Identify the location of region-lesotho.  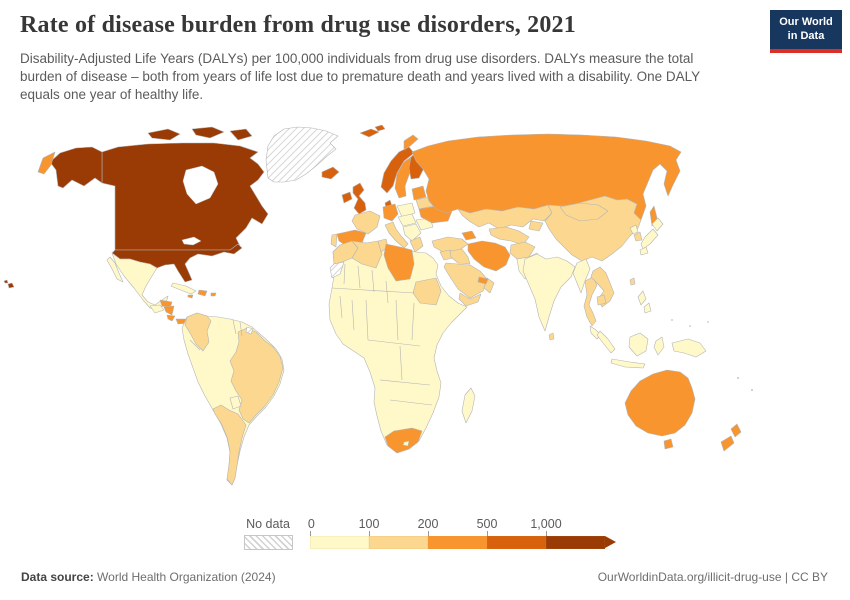
(406, 443).